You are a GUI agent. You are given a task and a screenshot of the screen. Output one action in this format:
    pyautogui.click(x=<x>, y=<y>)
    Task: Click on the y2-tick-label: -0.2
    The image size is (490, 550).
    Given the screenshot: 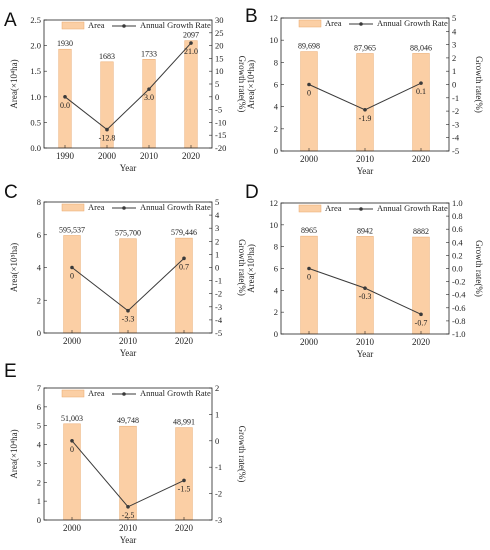 What is the action you would take?
    pyautogui.click(x=458, y=282)
    